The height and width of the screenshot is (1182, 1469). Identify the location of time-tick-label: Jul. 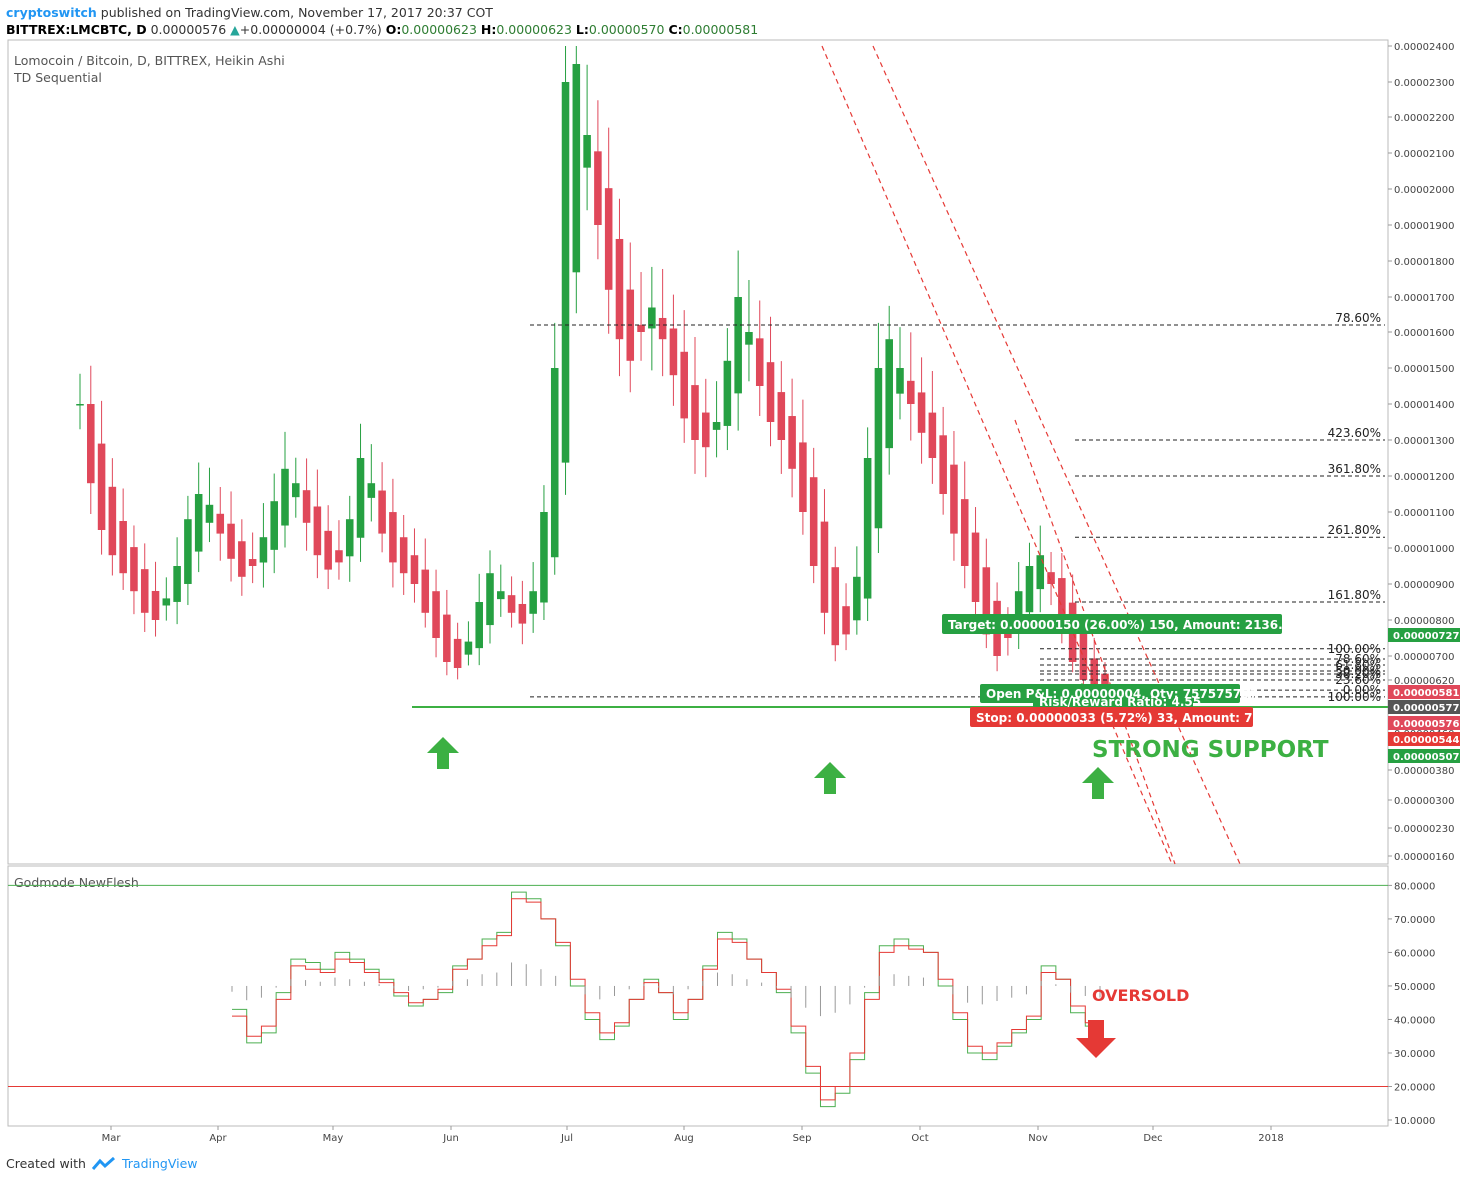
(566, 1138).